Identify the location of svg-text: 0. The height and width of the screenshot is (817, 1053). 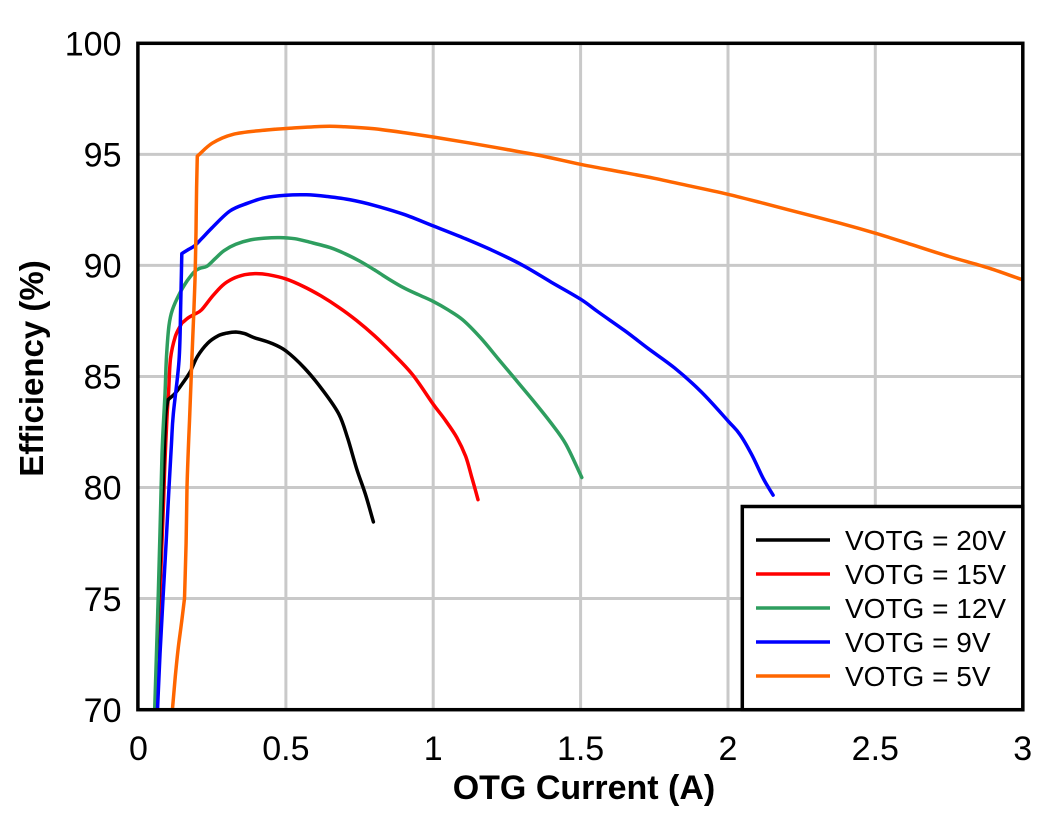
(138, 749).